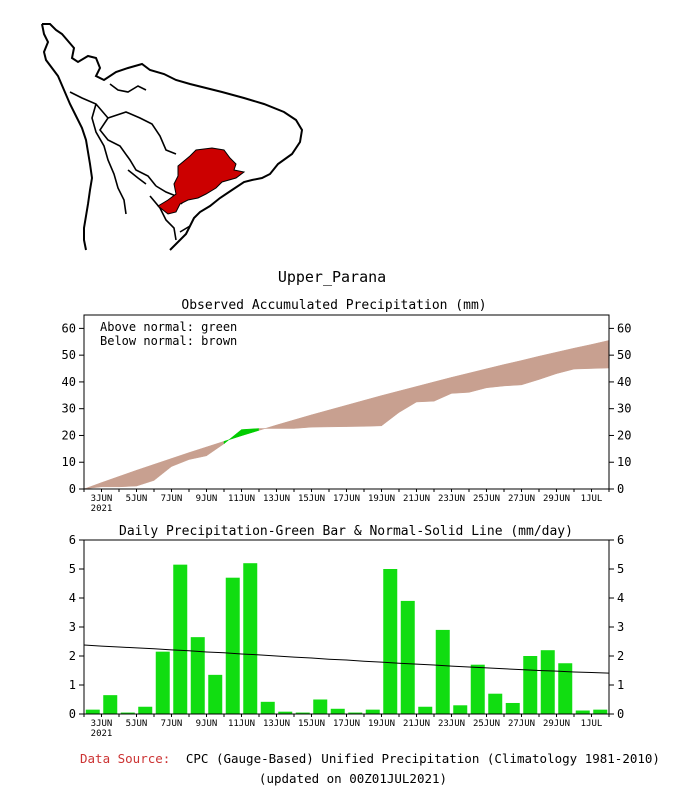 Image resolution: width=690 pixels, height=804 pixels. Describe the element at coordinates (72, 714) in the screenshot. I see `daily-ytick-label-left: 0` at that location.